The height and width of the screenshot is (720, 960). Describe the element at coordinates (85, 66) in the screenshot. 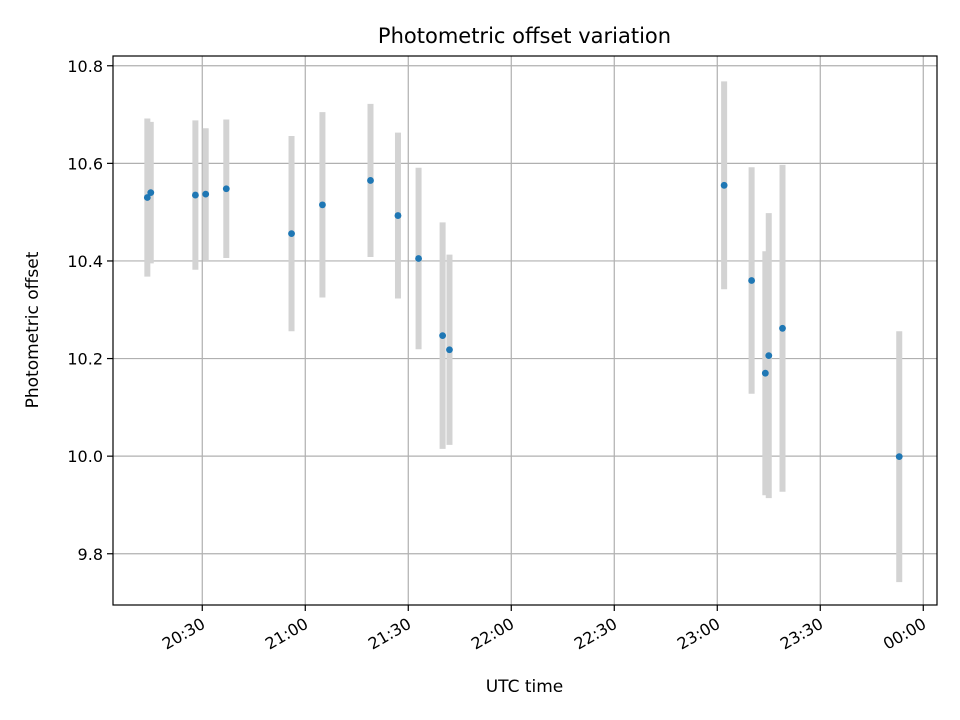

I see `y-tick-label: 10.8` at that location.